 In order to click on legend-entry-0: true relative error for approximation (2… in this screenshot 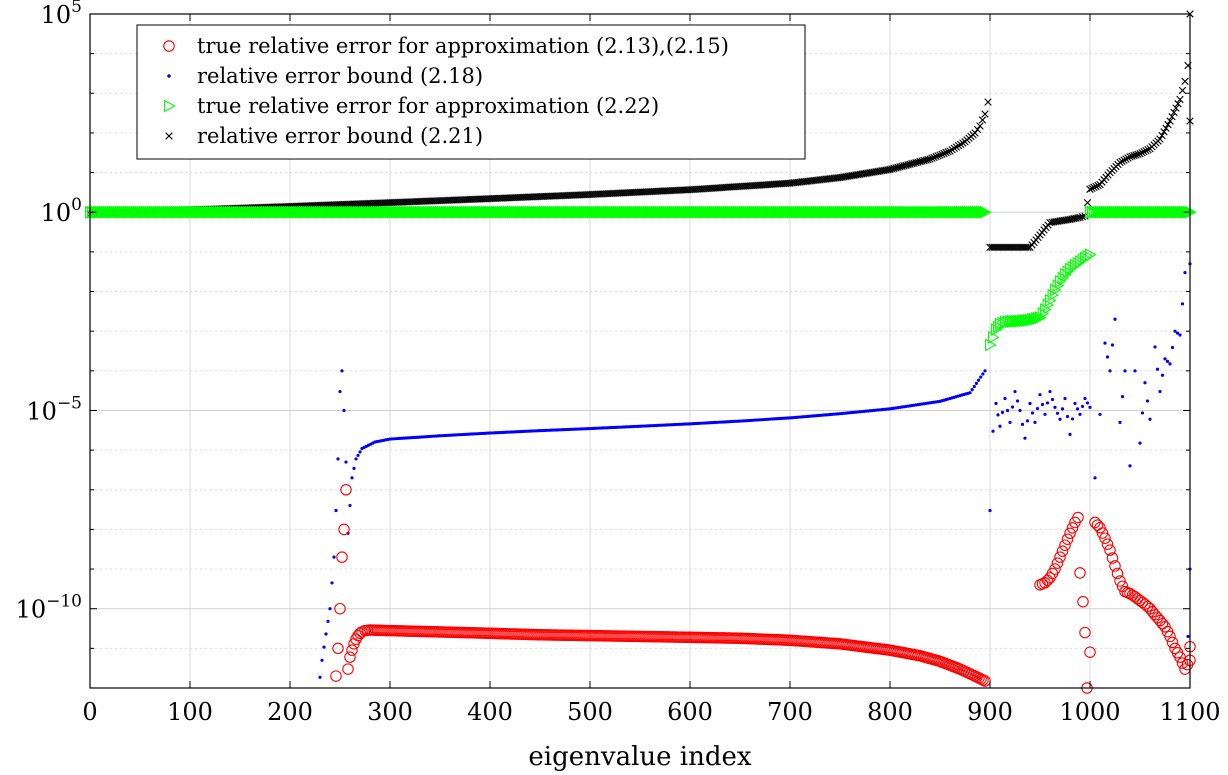, I will do `click(463, 46)`.